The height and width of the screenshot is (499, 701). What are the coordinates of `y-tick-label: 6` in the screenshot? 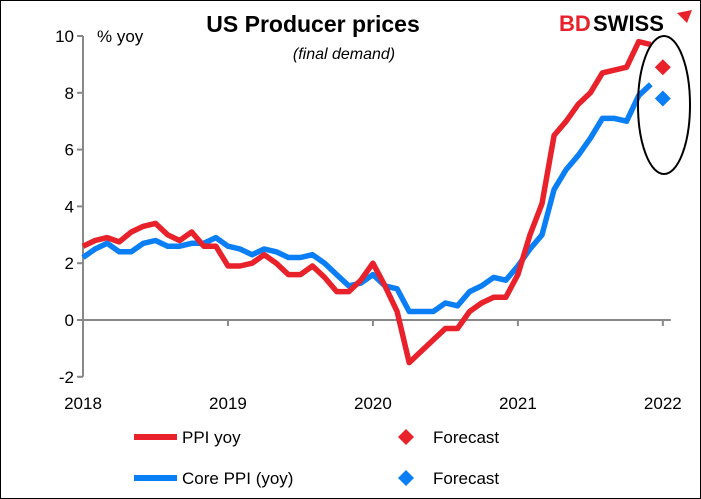 It's located at (69, 150).